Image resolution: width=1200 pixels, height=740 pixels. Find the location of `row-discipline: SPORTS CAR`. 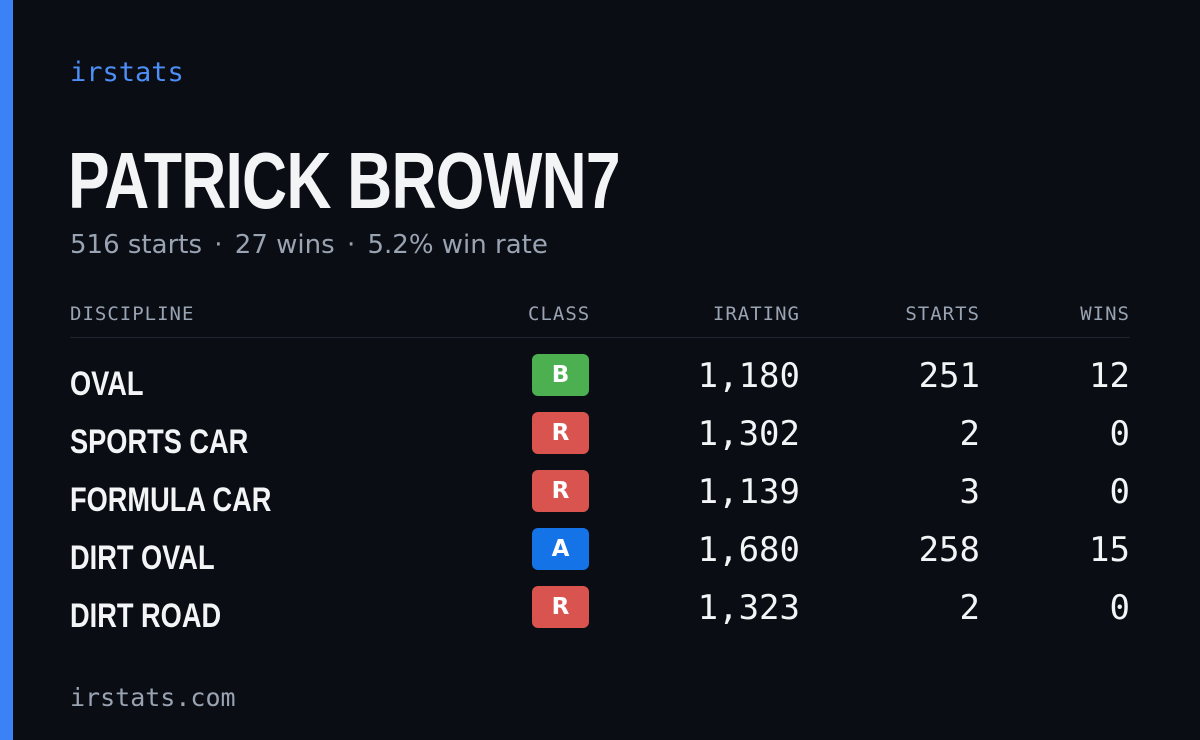

row-discipline: SPORTS CAR is located at coordinates (159, 442).